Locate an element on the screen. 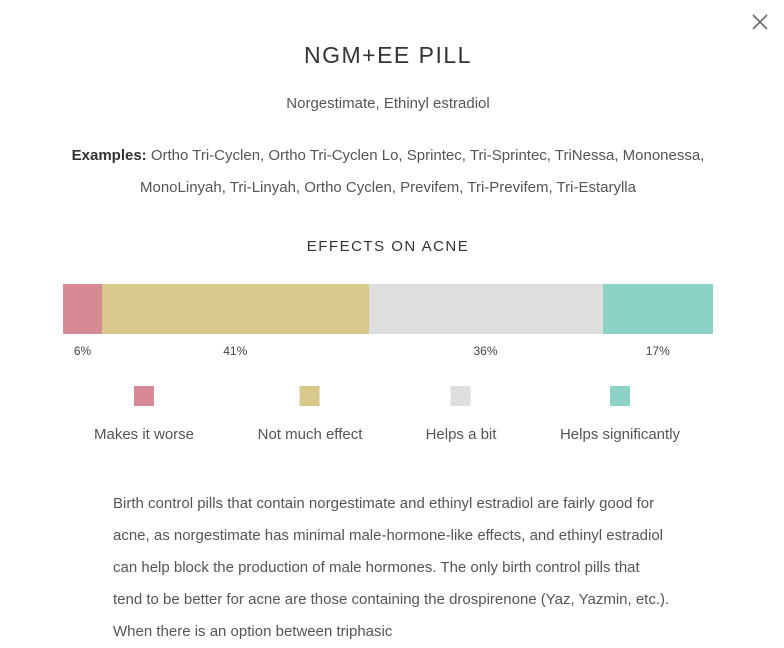  examples-label: Examples: is located at coordinates (109, 155).